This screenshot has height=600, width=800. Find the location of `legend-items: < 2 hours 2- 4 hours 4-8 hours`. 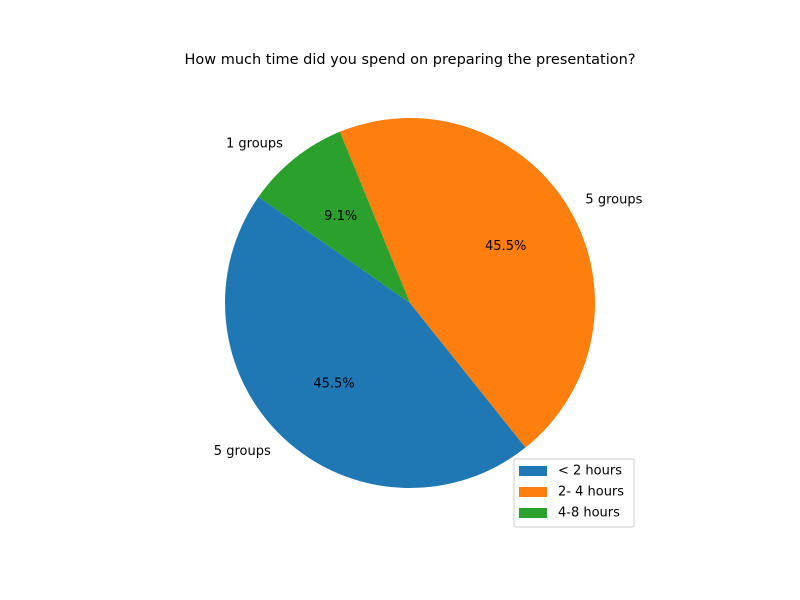

legend-items: < 2 hours 2- 4 hours 4-8 hours is located at coordinates (571, 492).